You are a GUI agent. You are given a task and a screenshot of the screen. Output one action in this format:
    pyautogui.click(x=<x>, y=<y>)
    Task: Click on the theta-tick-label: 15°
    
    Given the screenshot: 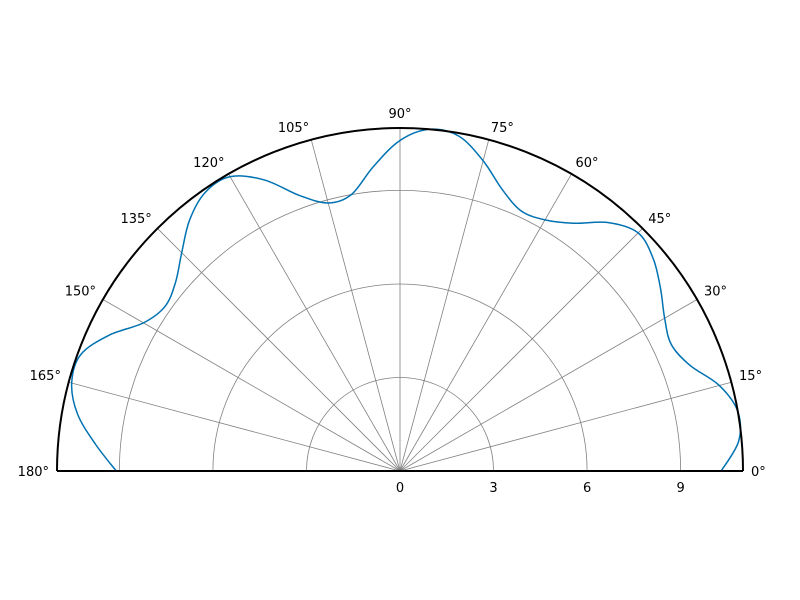 What is the action you would take?
    pyautogui.click(x=750, y=376)
    